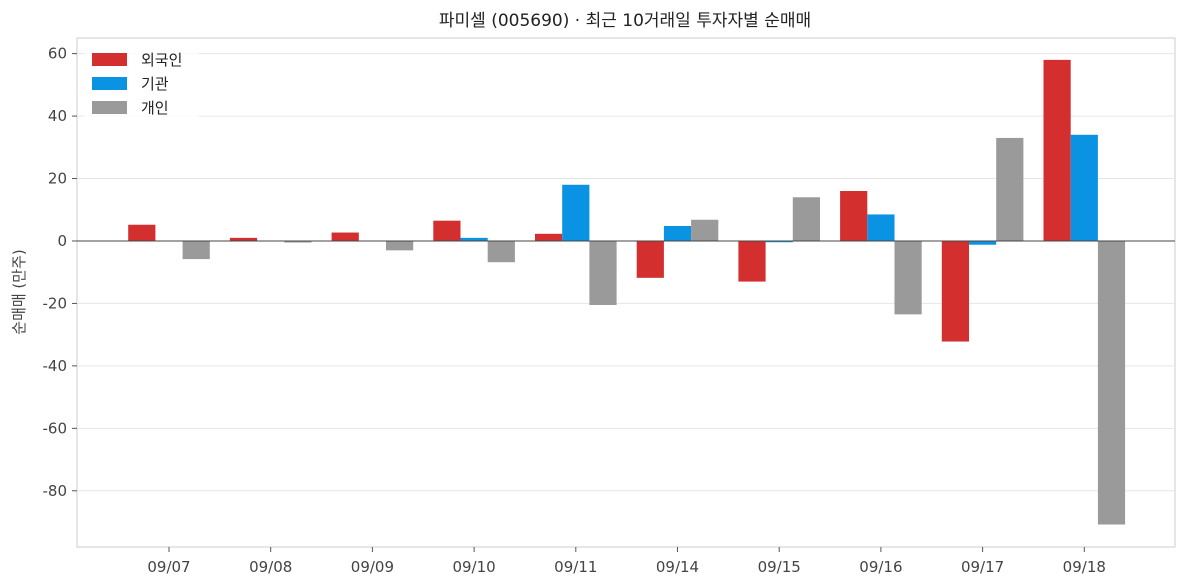 Image resolution: width=1187 pixels, height=587 pixels. I want to click on chart-title: 파미셀 (005690) · 최근 10거래일 투자자별 순매매, so click(625, 21).